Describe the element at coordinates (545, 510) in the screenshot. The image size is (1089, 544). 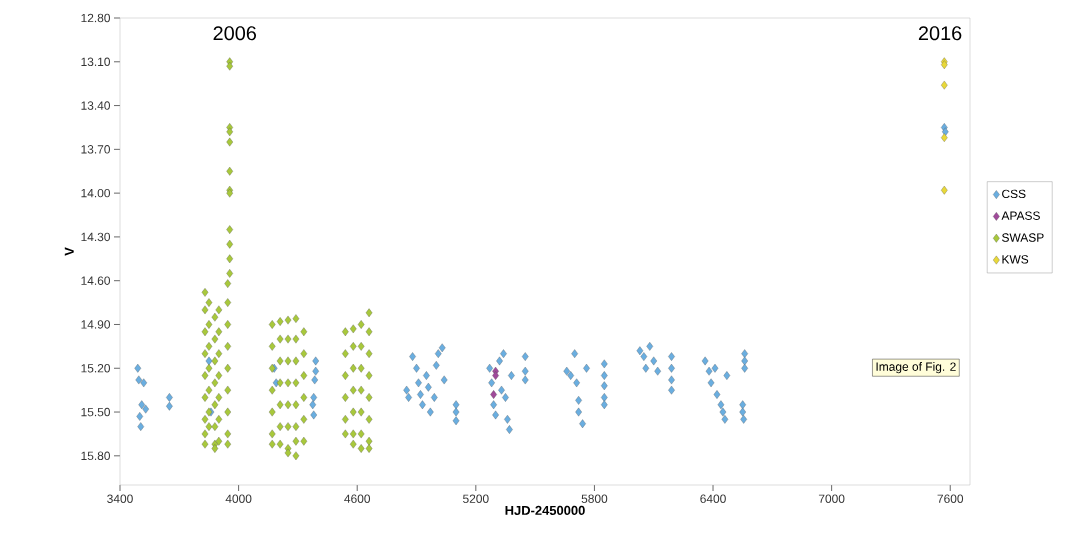
I see `x-axis-title: HJD-2450000` at that location.